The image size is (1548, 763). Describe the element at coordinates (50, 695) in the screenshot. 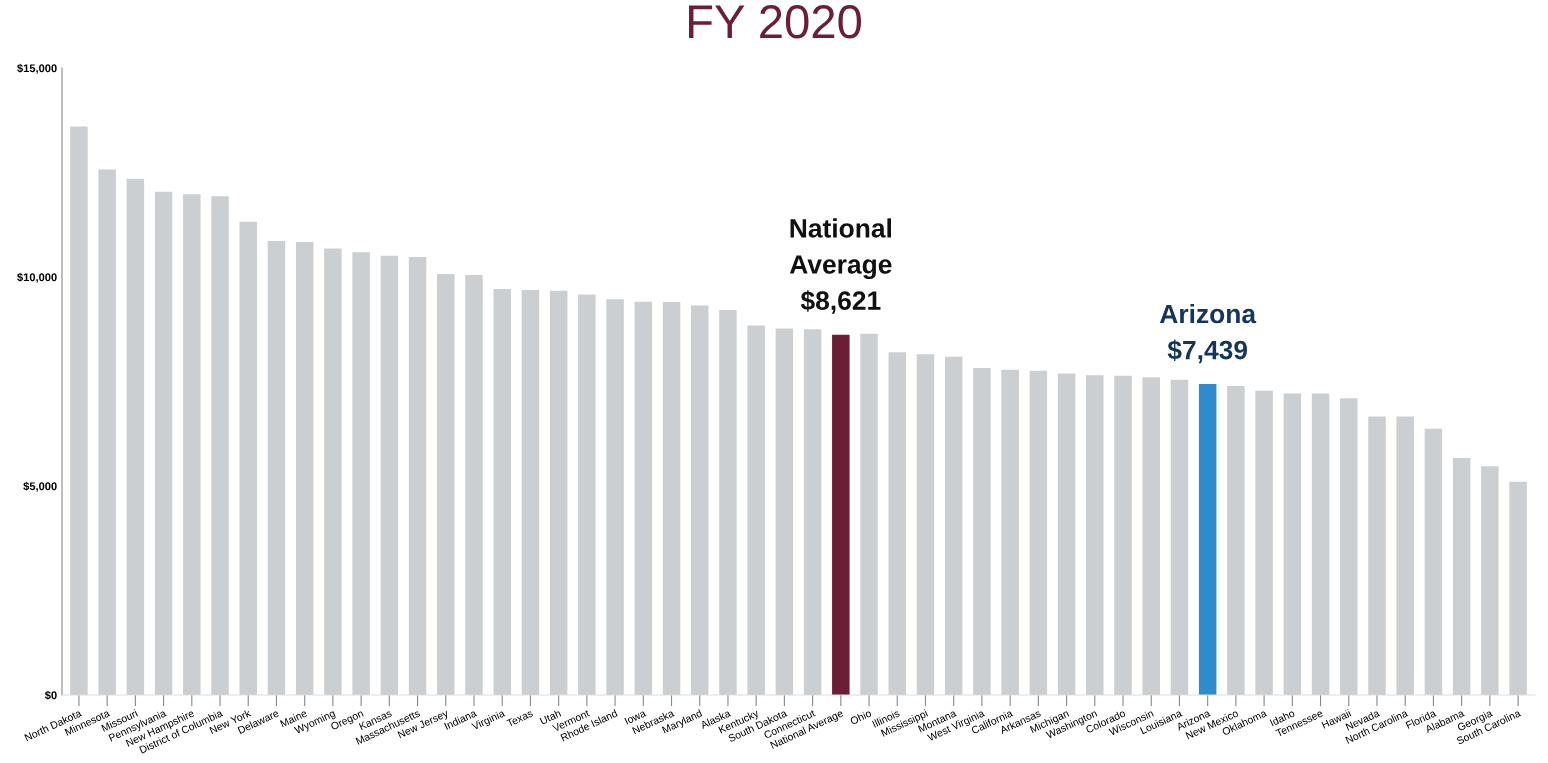

I see `y-tick-label: $0` at that location.